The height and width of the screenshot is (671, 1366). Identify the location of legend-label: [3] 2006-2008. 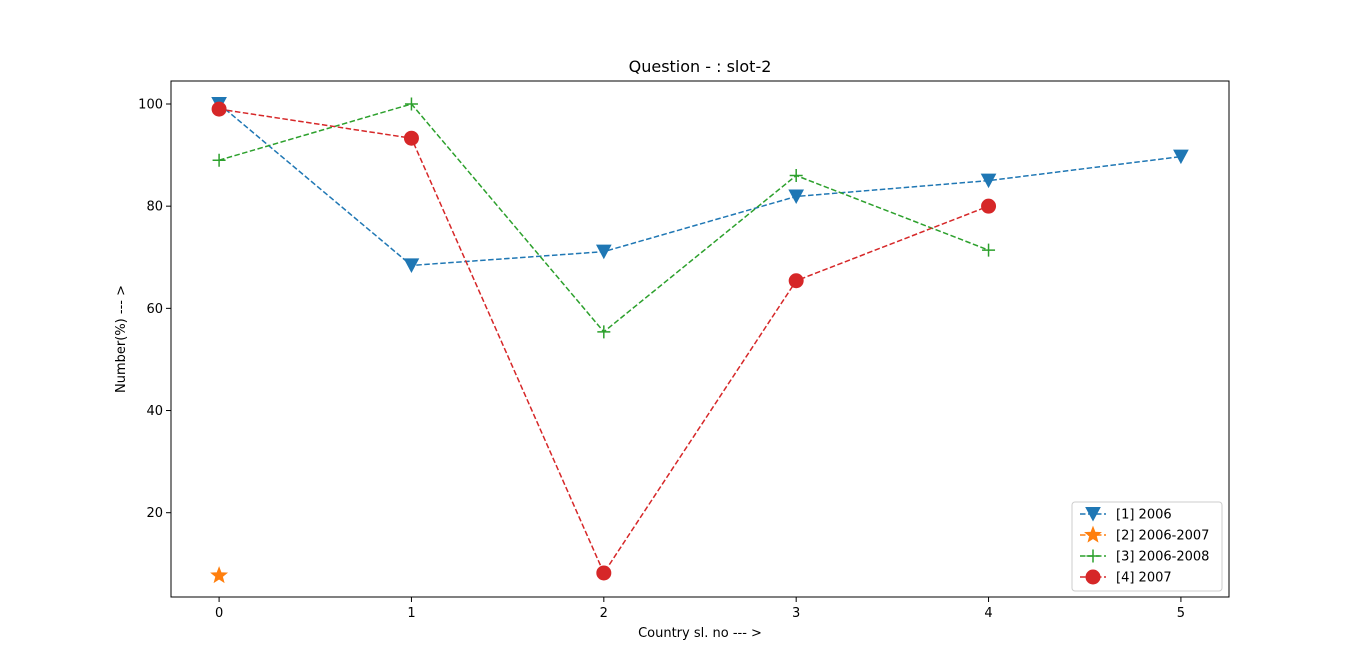
(1162, 557).